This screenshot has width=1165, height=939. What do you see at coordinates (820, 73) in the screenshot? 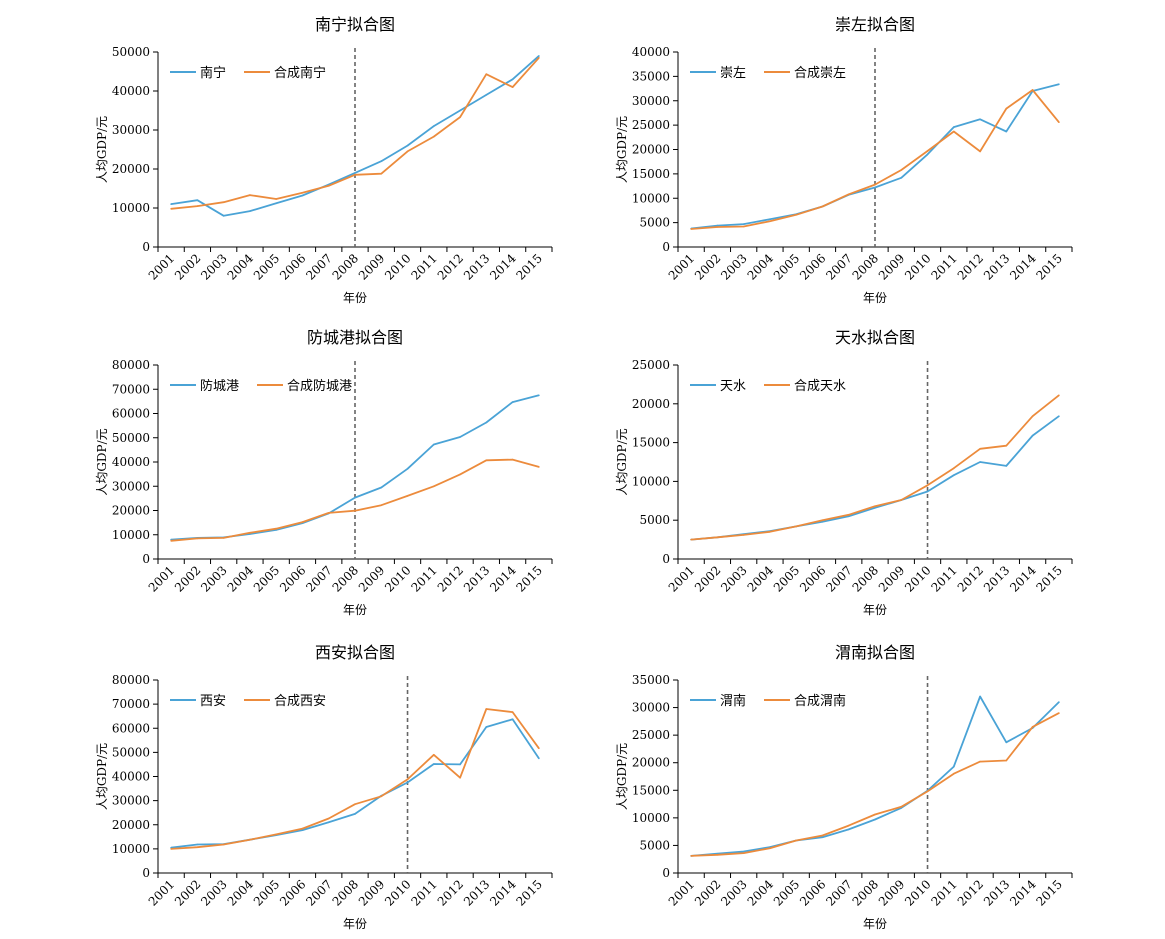
I see `legend-label: 合成崇左` at bounding box center [820, 73].